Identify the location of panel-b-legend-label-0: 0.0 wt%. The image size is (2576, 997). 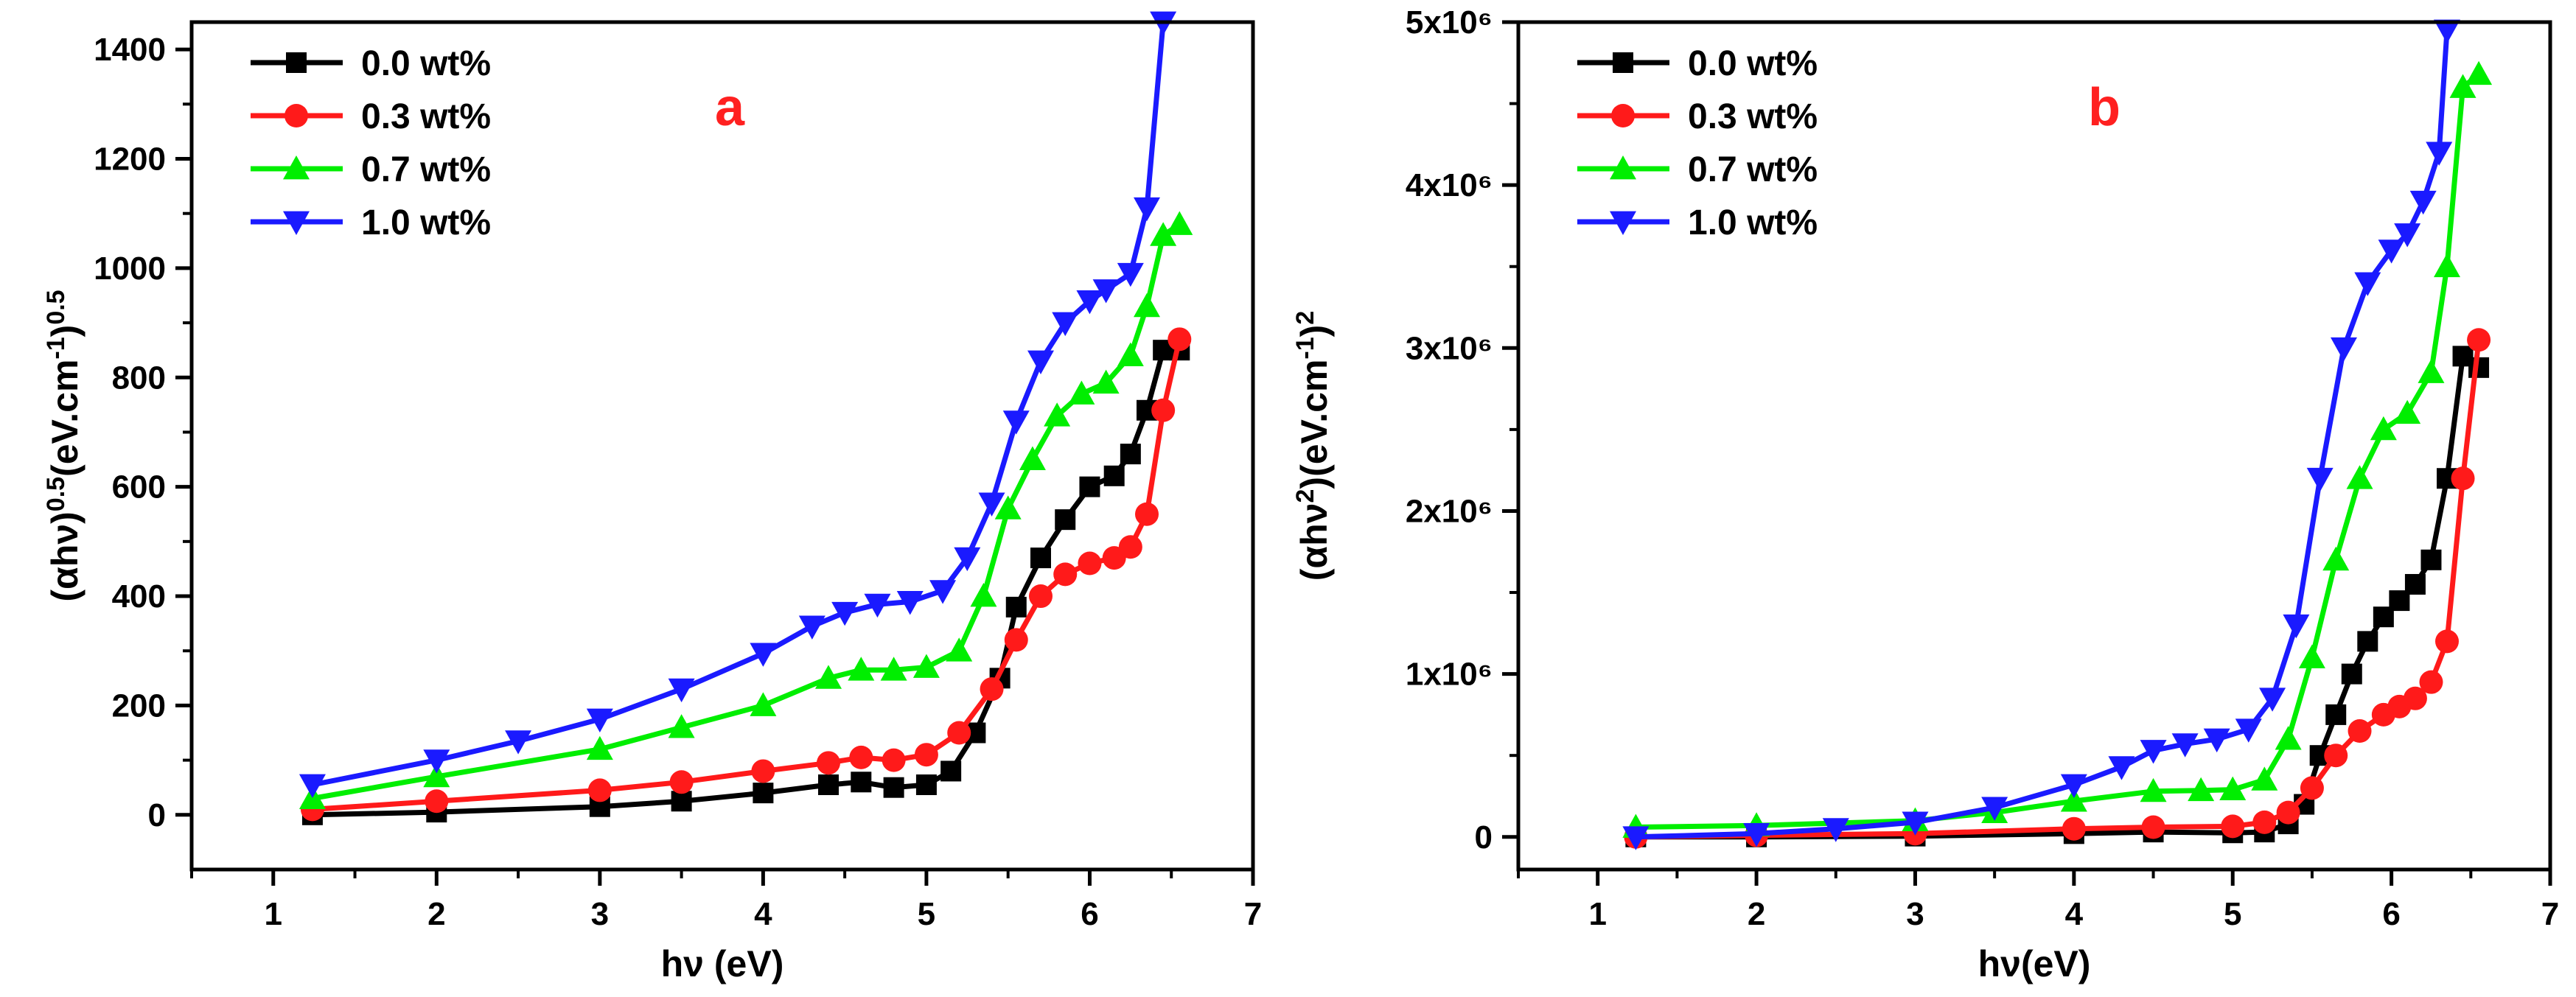
(1753, 64).